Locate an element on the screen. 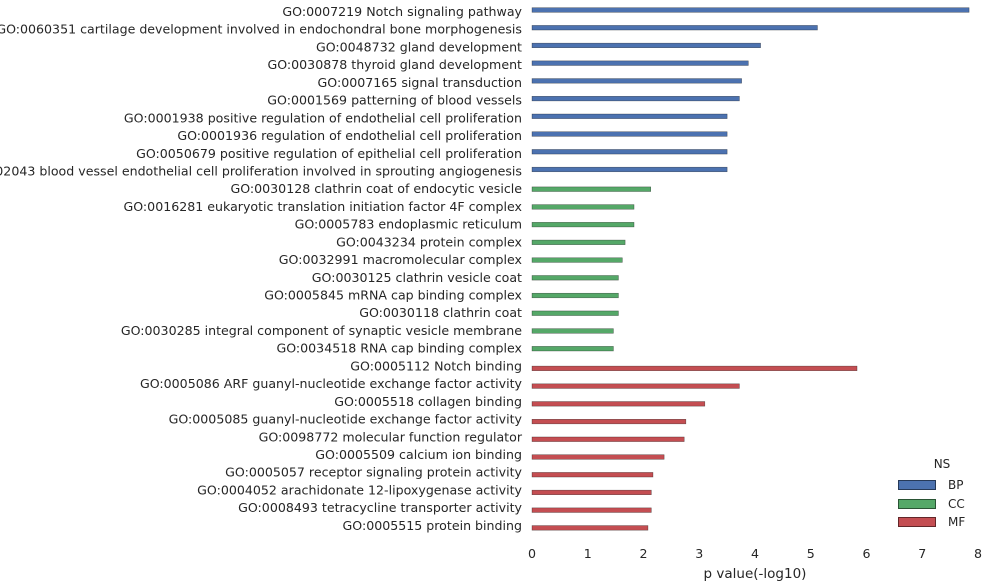 Image resolution: width=989 pixels, height=587 pixels. x-tick-label: 8 is located at coordinates (978, 553).